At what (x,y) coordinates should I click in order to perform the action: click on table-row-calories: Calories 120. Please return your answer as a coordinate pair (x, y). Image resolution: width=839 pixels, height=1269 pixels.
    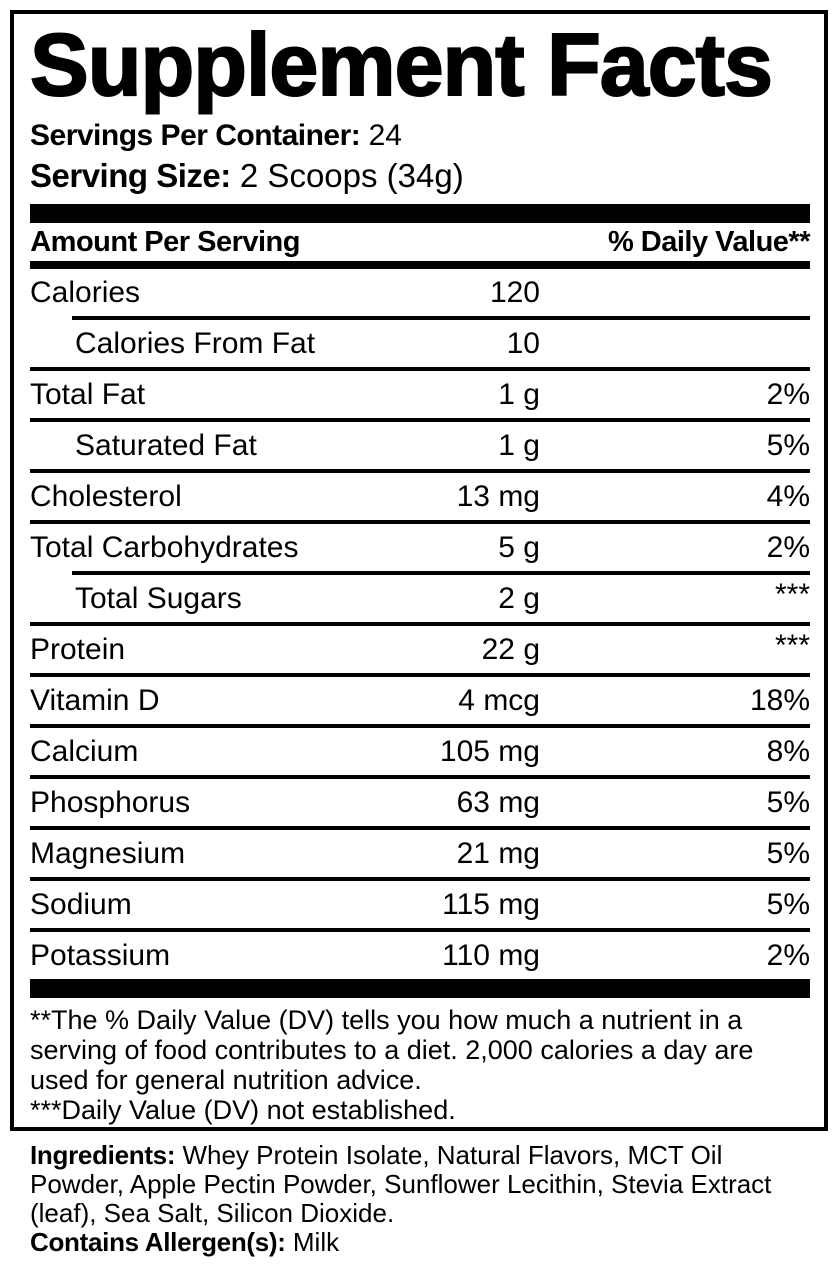
    Looking at the image, I should click on (420, 292).